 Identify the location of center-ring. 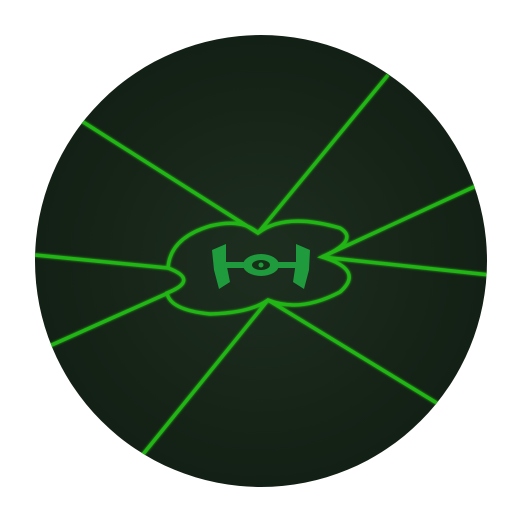
(258, 267).